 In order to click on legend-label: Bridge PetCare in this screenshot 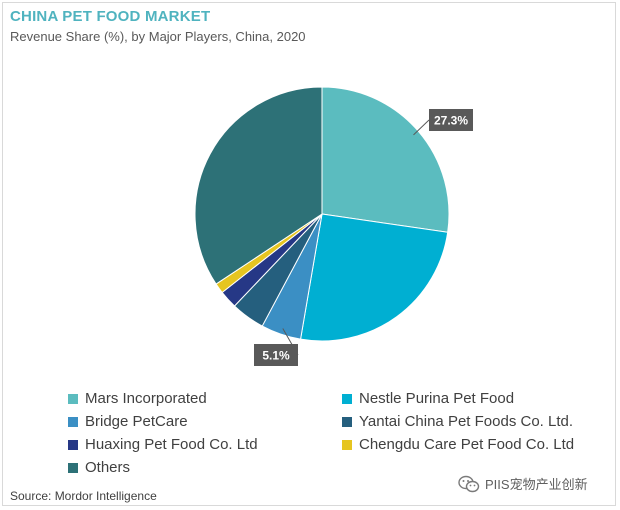, I will do `click(136, 421)`.